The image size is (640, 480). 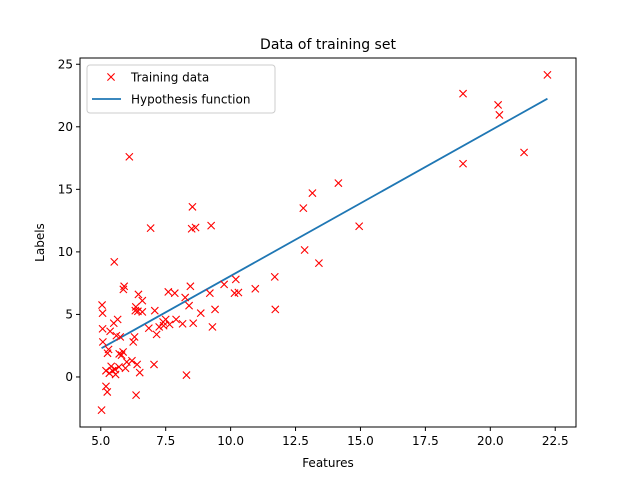 I want to click on x-tick-label: 15.0, so click(x=360, y=441).